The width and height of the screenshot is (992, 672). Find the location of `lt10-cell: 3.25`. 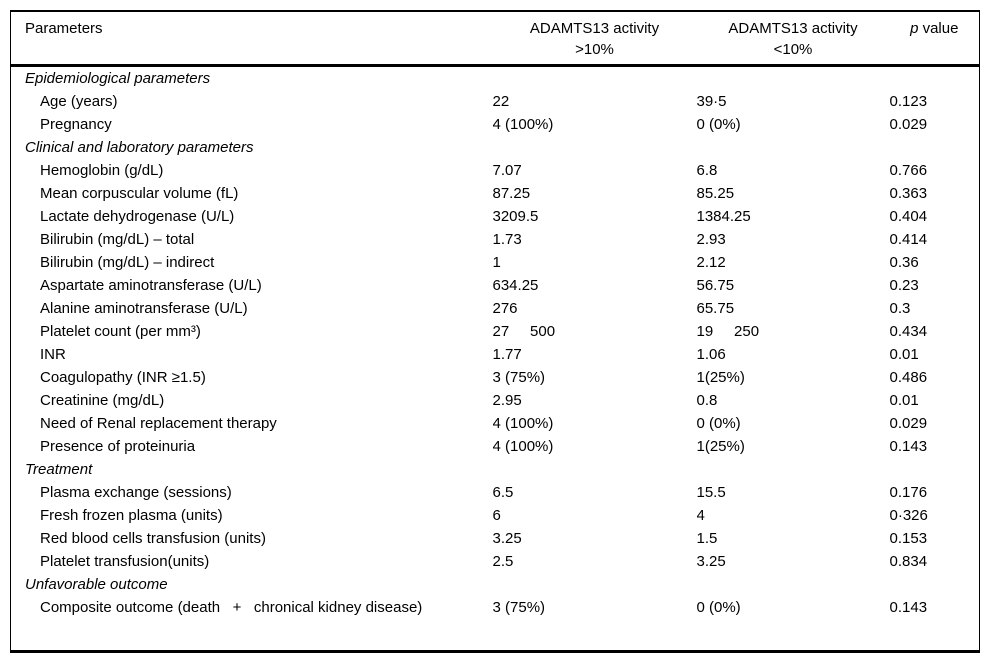

lt10-cell: 3.25 is located at coordinates (711, 561).